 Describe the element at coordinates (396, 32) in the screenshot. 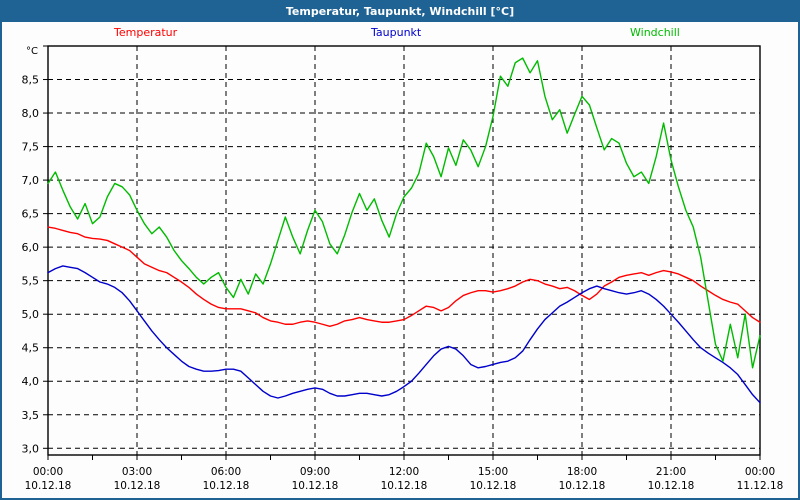

I see `legend-item-taupunkt: Taupunkt` at that location.